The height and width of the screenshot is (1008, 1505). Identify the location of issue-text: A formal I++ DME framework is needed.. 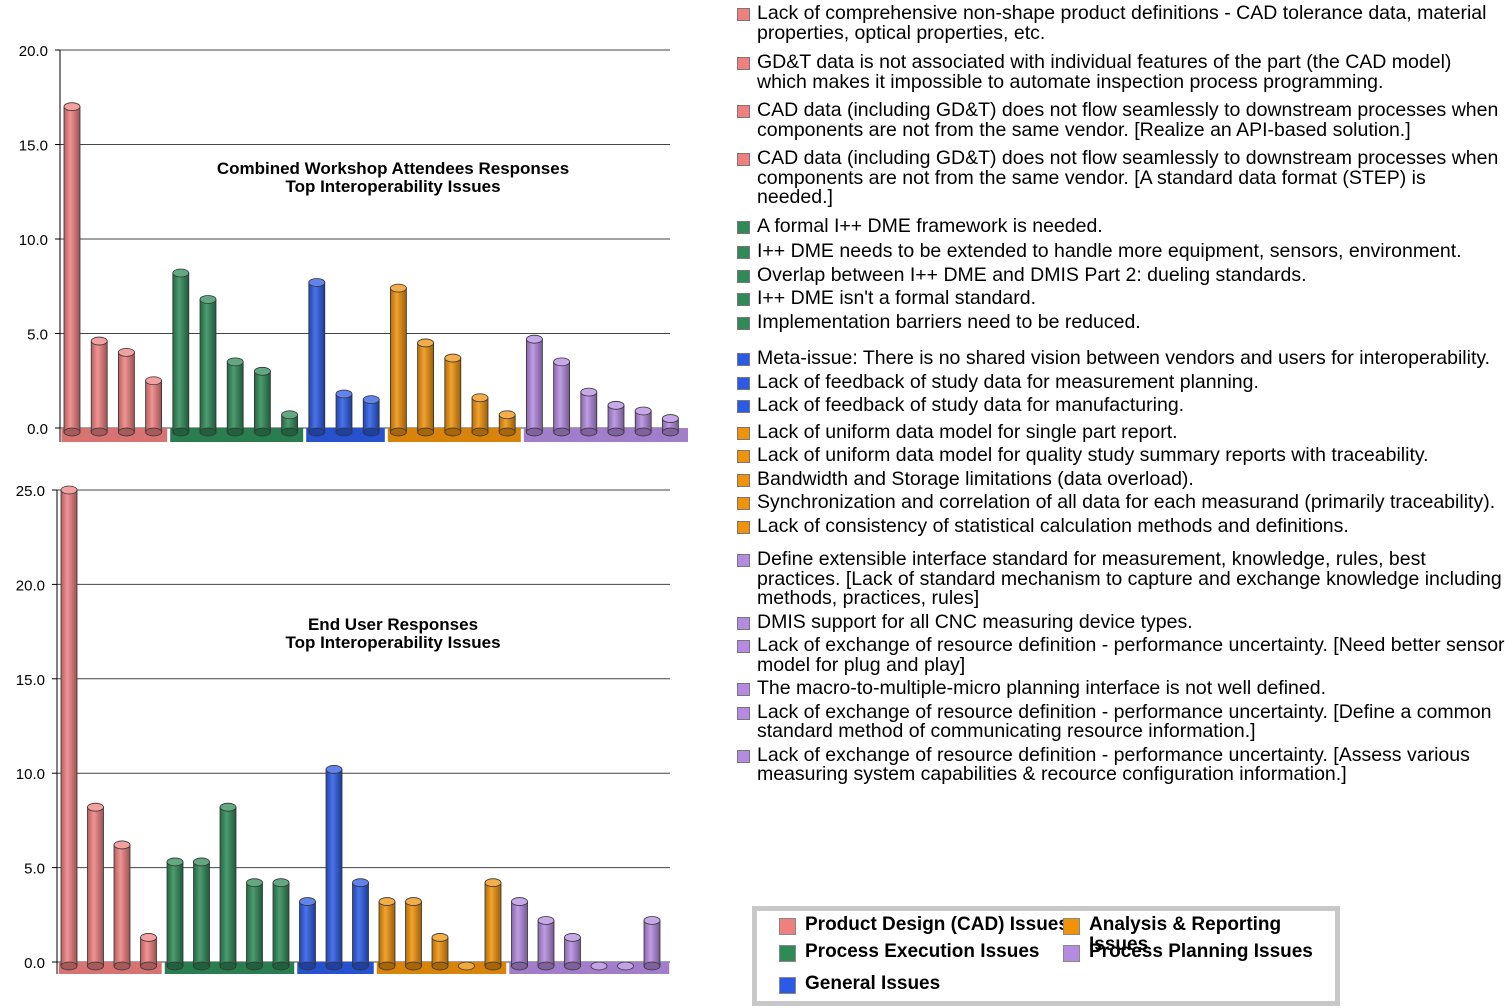
(930, 225).